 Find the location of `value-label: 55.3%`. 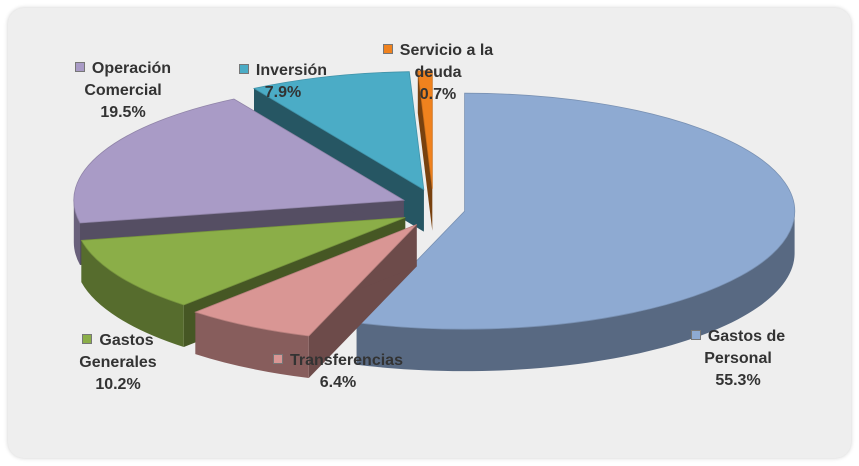

value-label: 55.3% is located at coordinates (738, 380).